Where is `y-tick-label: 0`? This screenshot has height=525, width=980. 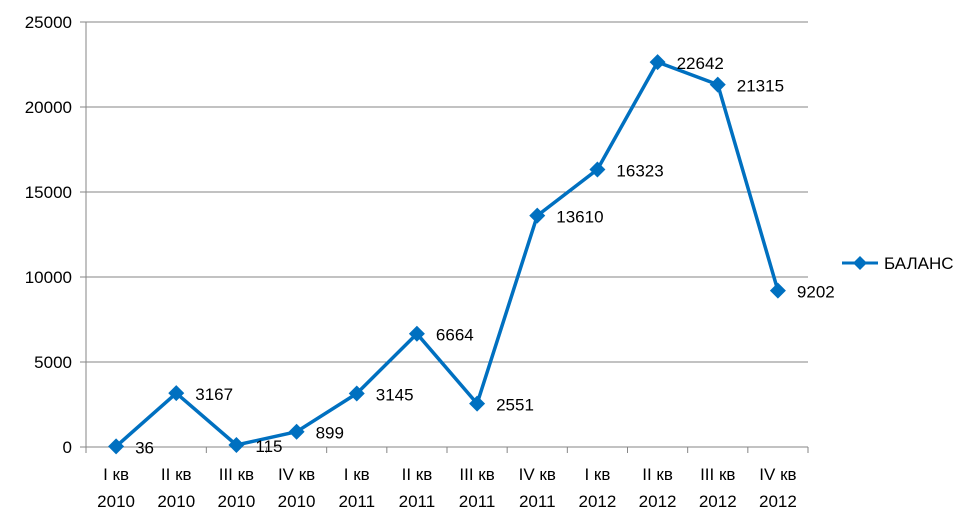 y-tick-label: 0 is located at coordinates (67, 447).